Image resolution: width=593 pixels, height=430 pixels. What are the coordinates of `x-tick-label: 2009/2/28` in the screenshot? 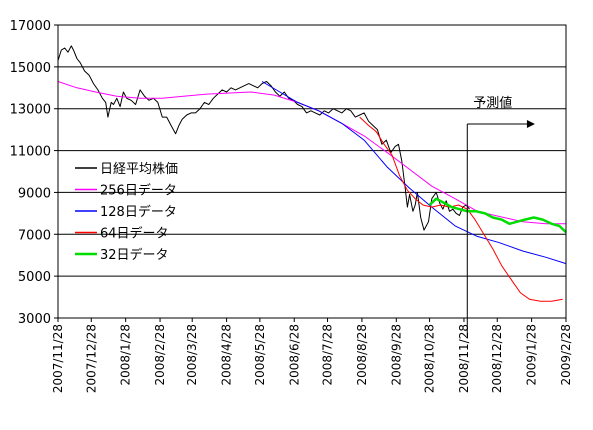 It's located at (566, 355).